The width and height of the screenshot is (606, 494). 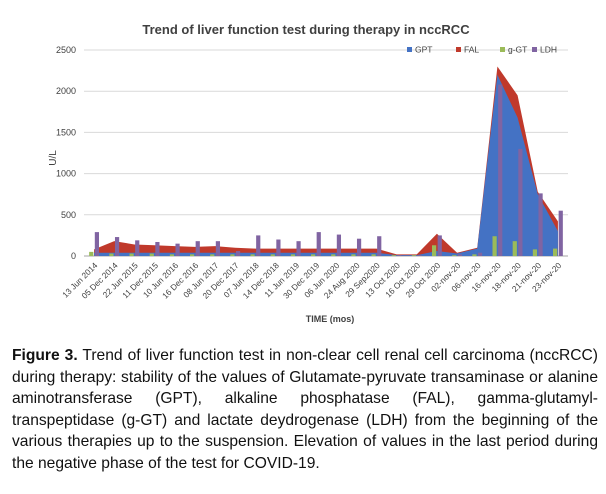 What do you see at coordinates (66, 91) in the screenshot?
I see `y-tick-label: 2000` at bounding box center [66, 91].